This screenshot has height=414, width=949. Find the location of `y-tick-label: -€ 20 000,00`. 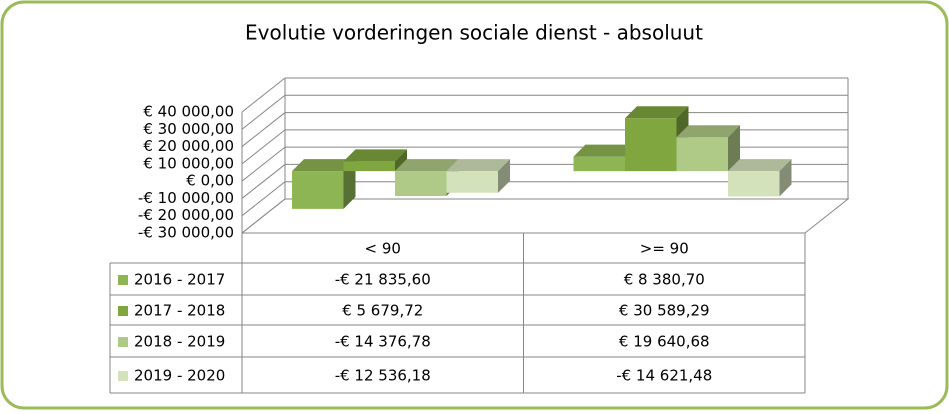

y-tick-label: -€ 20 000,00 is located at coordinates (186, 215).